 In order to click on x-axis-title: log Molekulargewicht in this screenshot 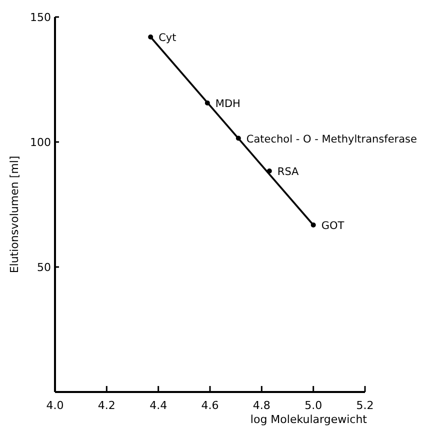, I will do `click(309, 419)`.